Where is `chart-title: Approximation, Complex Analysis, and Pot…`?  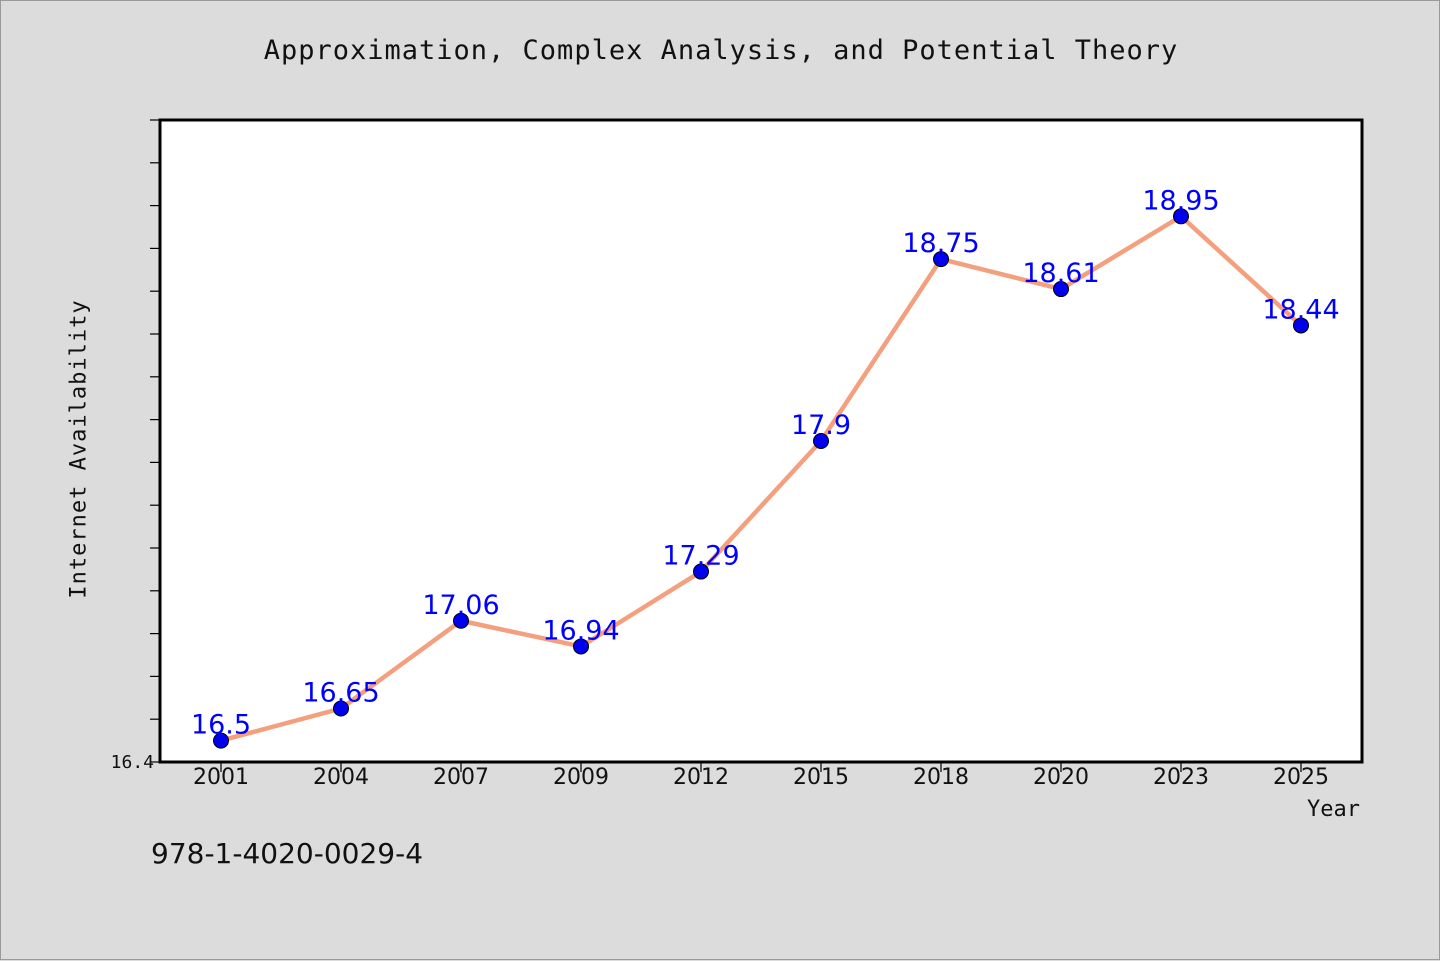 chart-title: Approximation, Complex Analysis, and Pot… is located at coordinates (721, 50).